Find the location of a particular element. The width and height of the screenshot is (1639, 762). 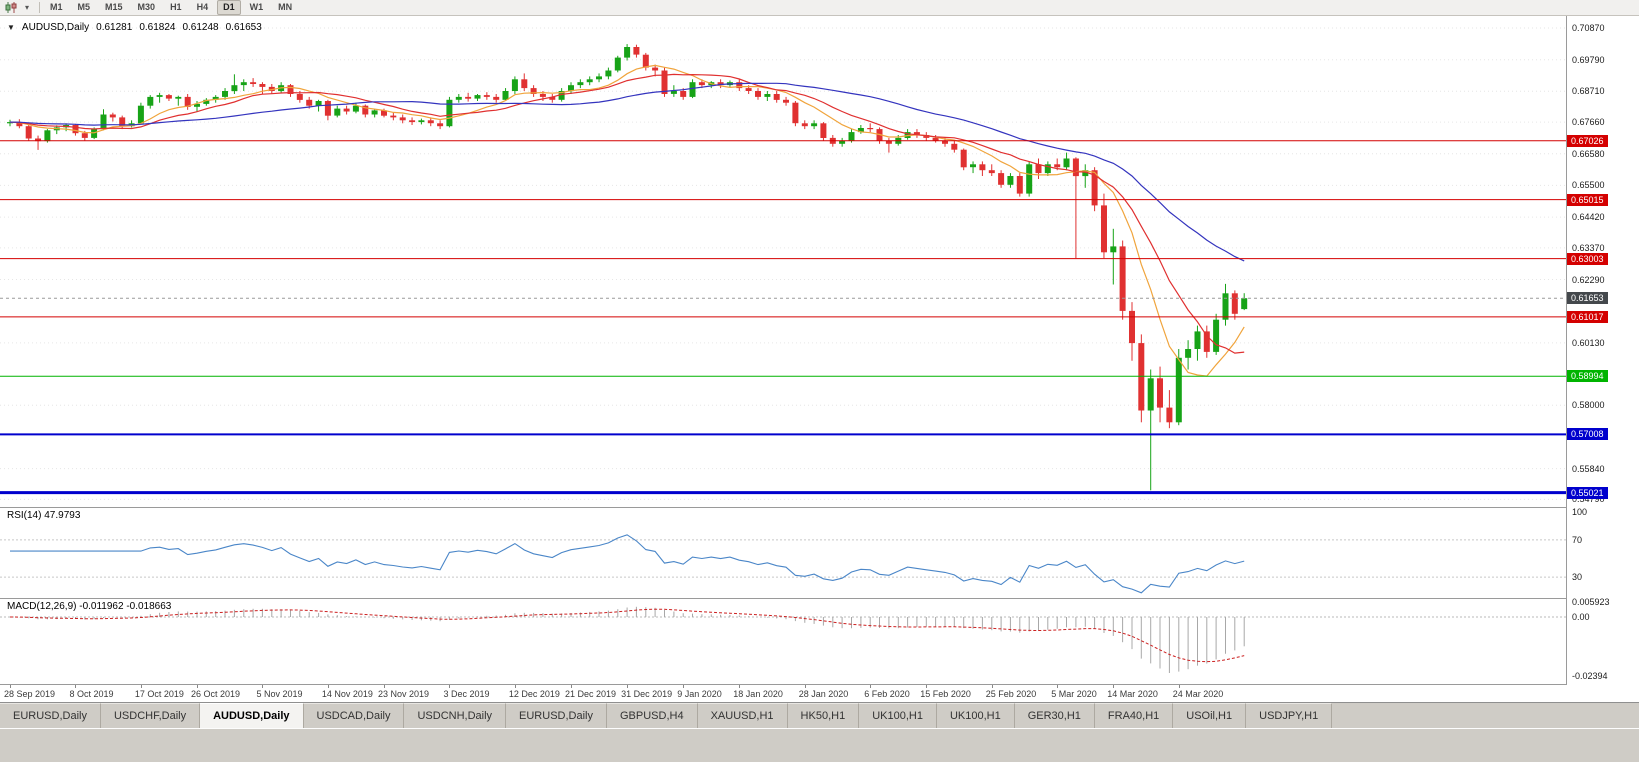

macd-signal-line is located at coordinates (627, 635).